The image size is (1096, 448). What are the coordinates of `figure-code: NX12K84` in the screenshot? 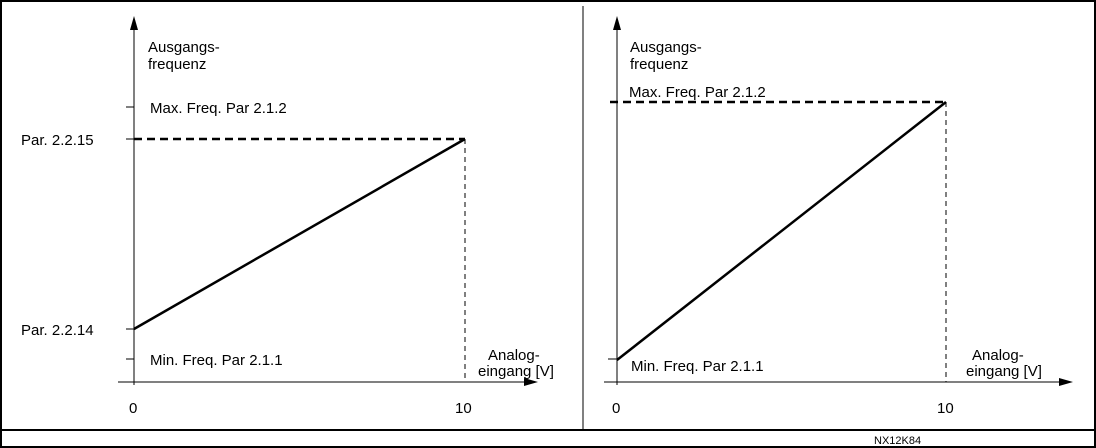 It's located at (897, 441).